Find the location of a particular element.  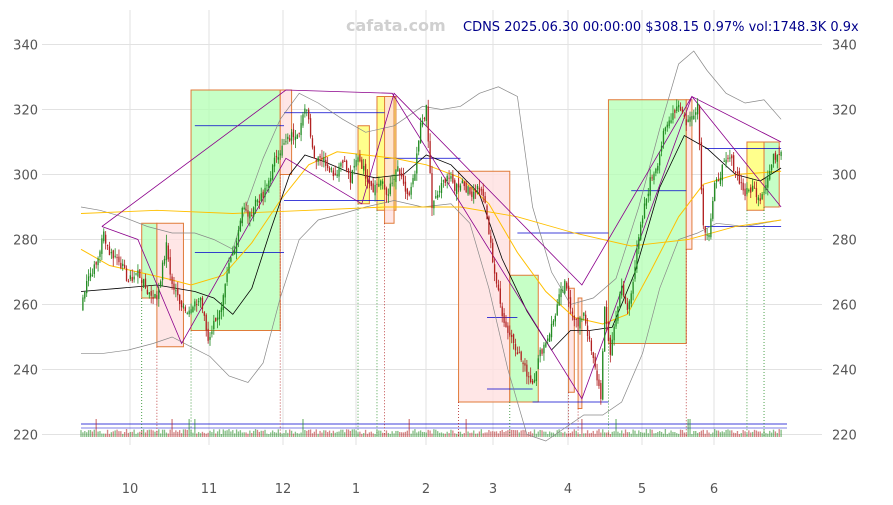

range-box is located at coordinates (286, 132).